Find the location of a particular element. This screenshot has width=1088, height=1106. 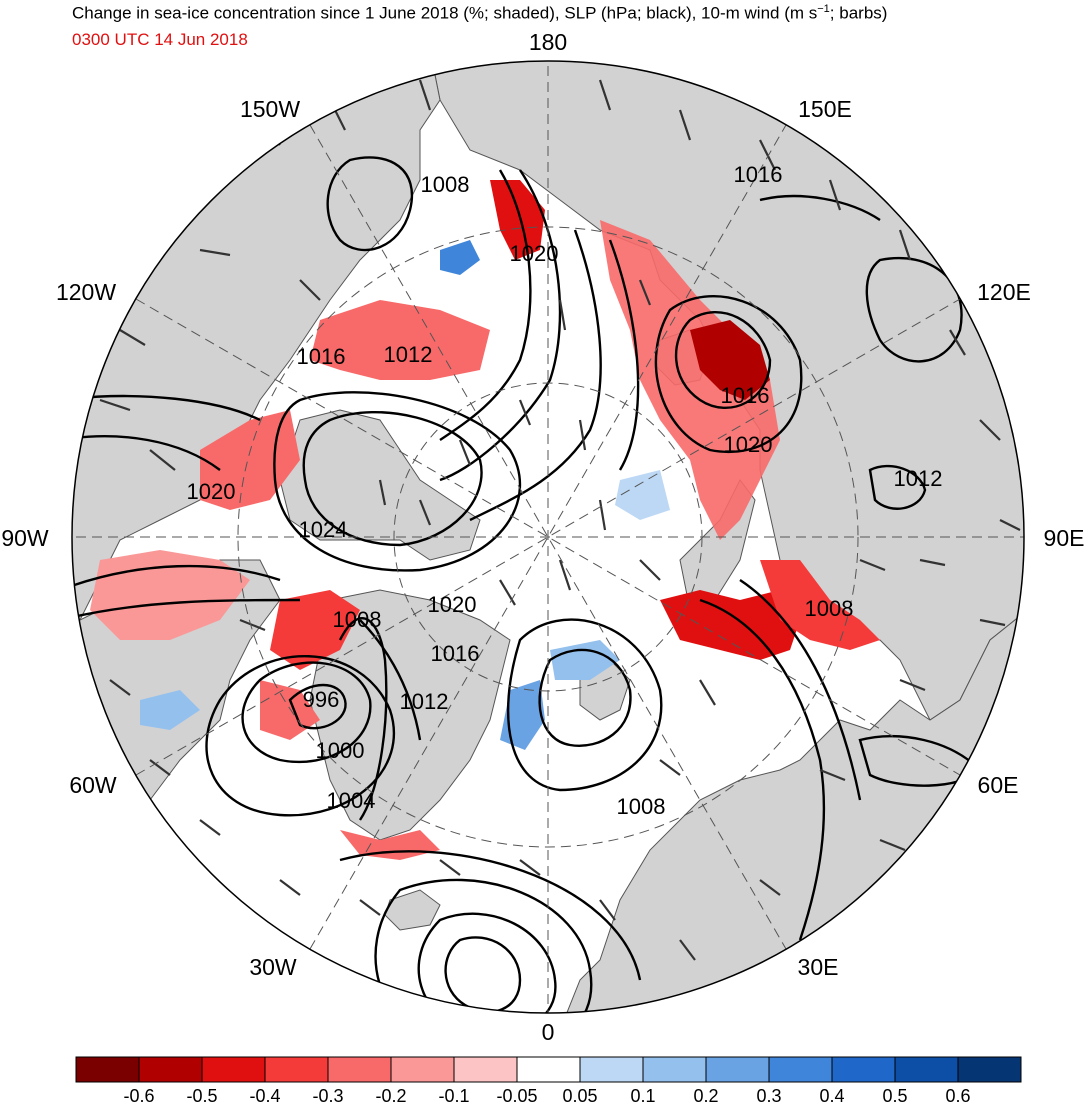

ice-loss-kara is located at coordinates (730, 625).